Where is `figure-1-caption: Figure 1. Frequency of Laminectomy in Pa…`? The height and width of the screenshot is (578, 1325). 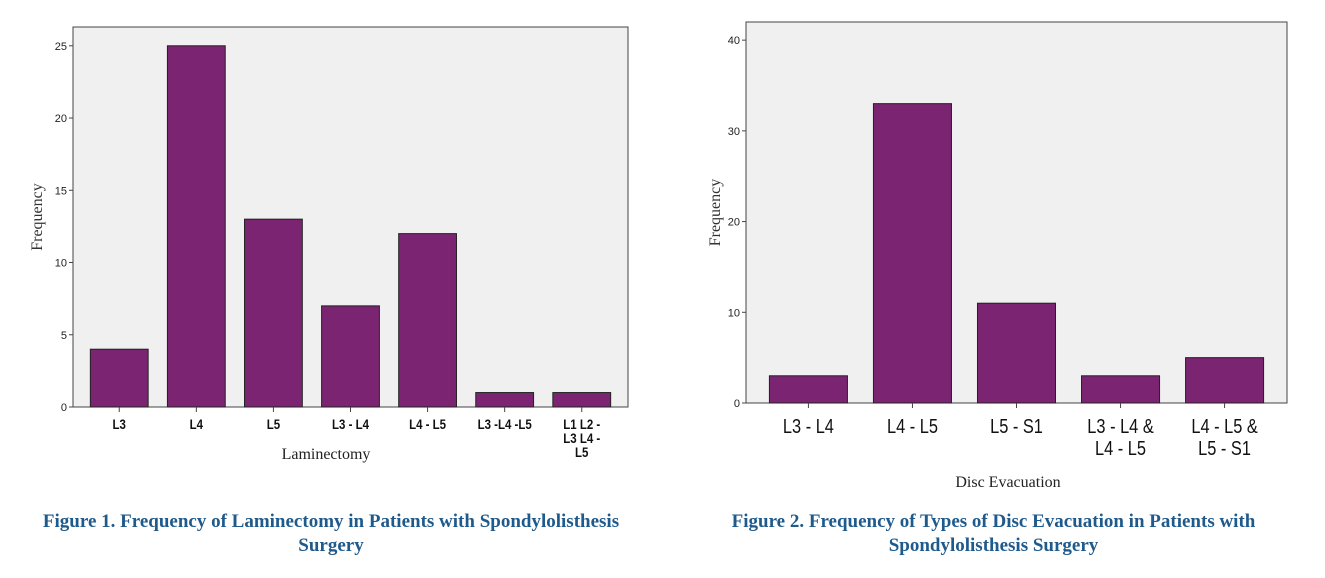
figure-1-caption: Figure 1. Frequency of Laminectomy in Pa… is located at coordinates (331, 534).